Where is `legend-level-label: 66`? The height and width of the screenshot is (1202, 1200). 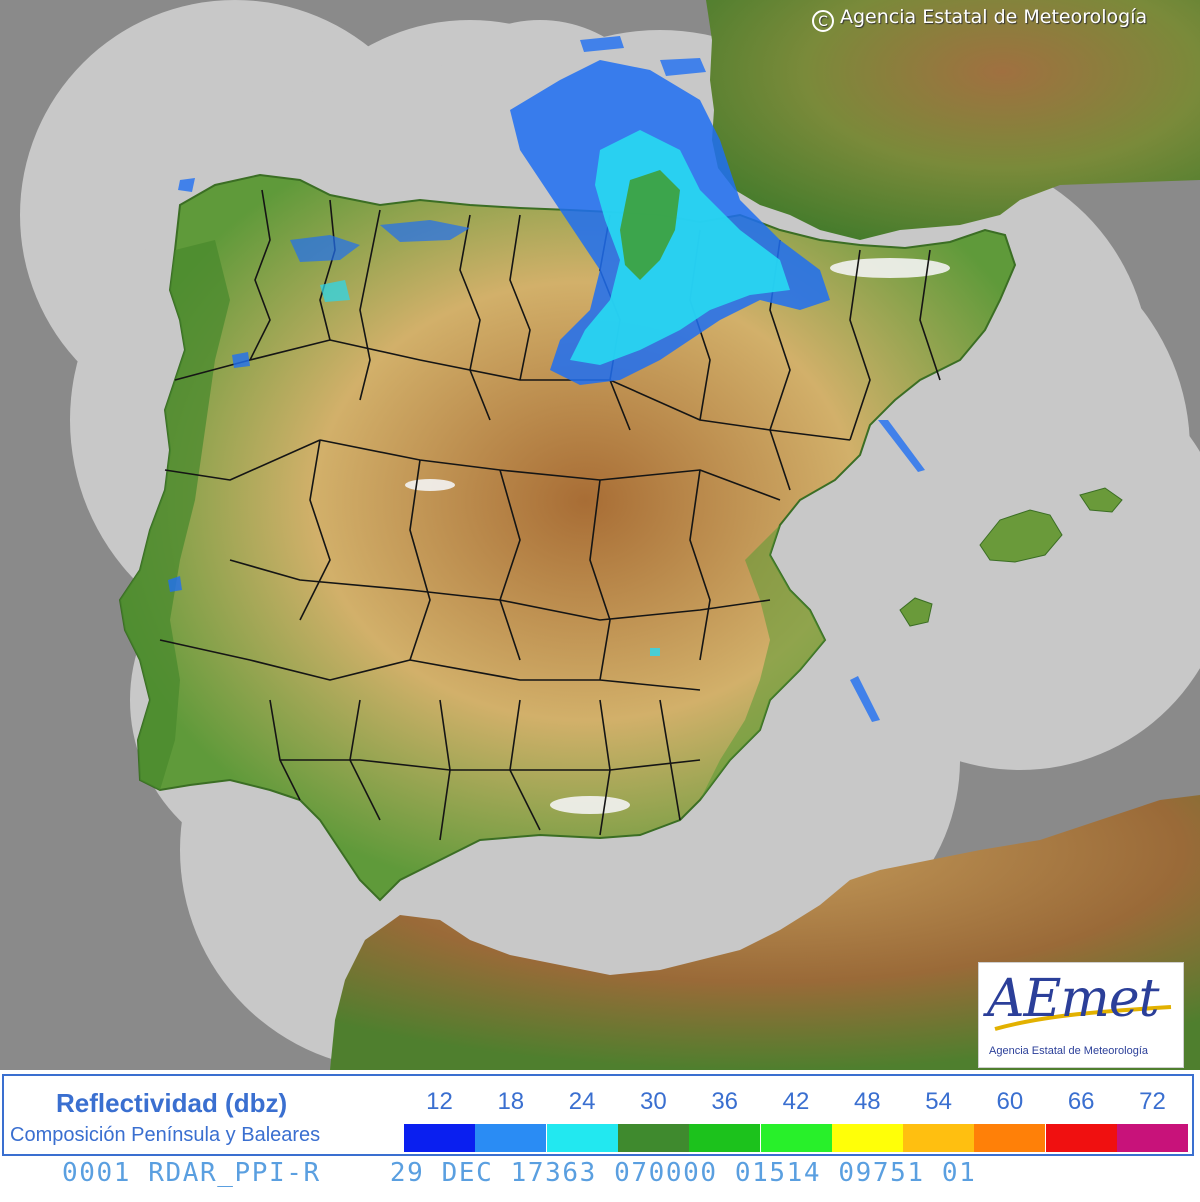
legend-level-label: 66 is located at coordinates (1081, 1101).